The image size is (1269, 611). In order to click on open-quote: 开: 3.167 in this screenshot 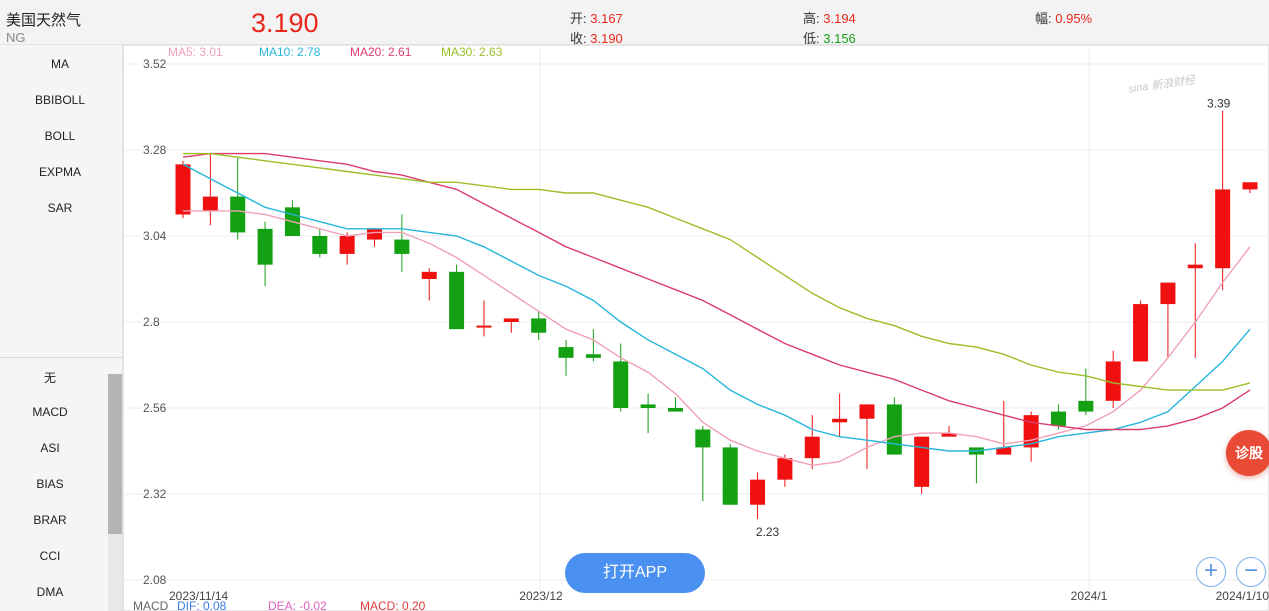, I will do `click(596, 18)`.